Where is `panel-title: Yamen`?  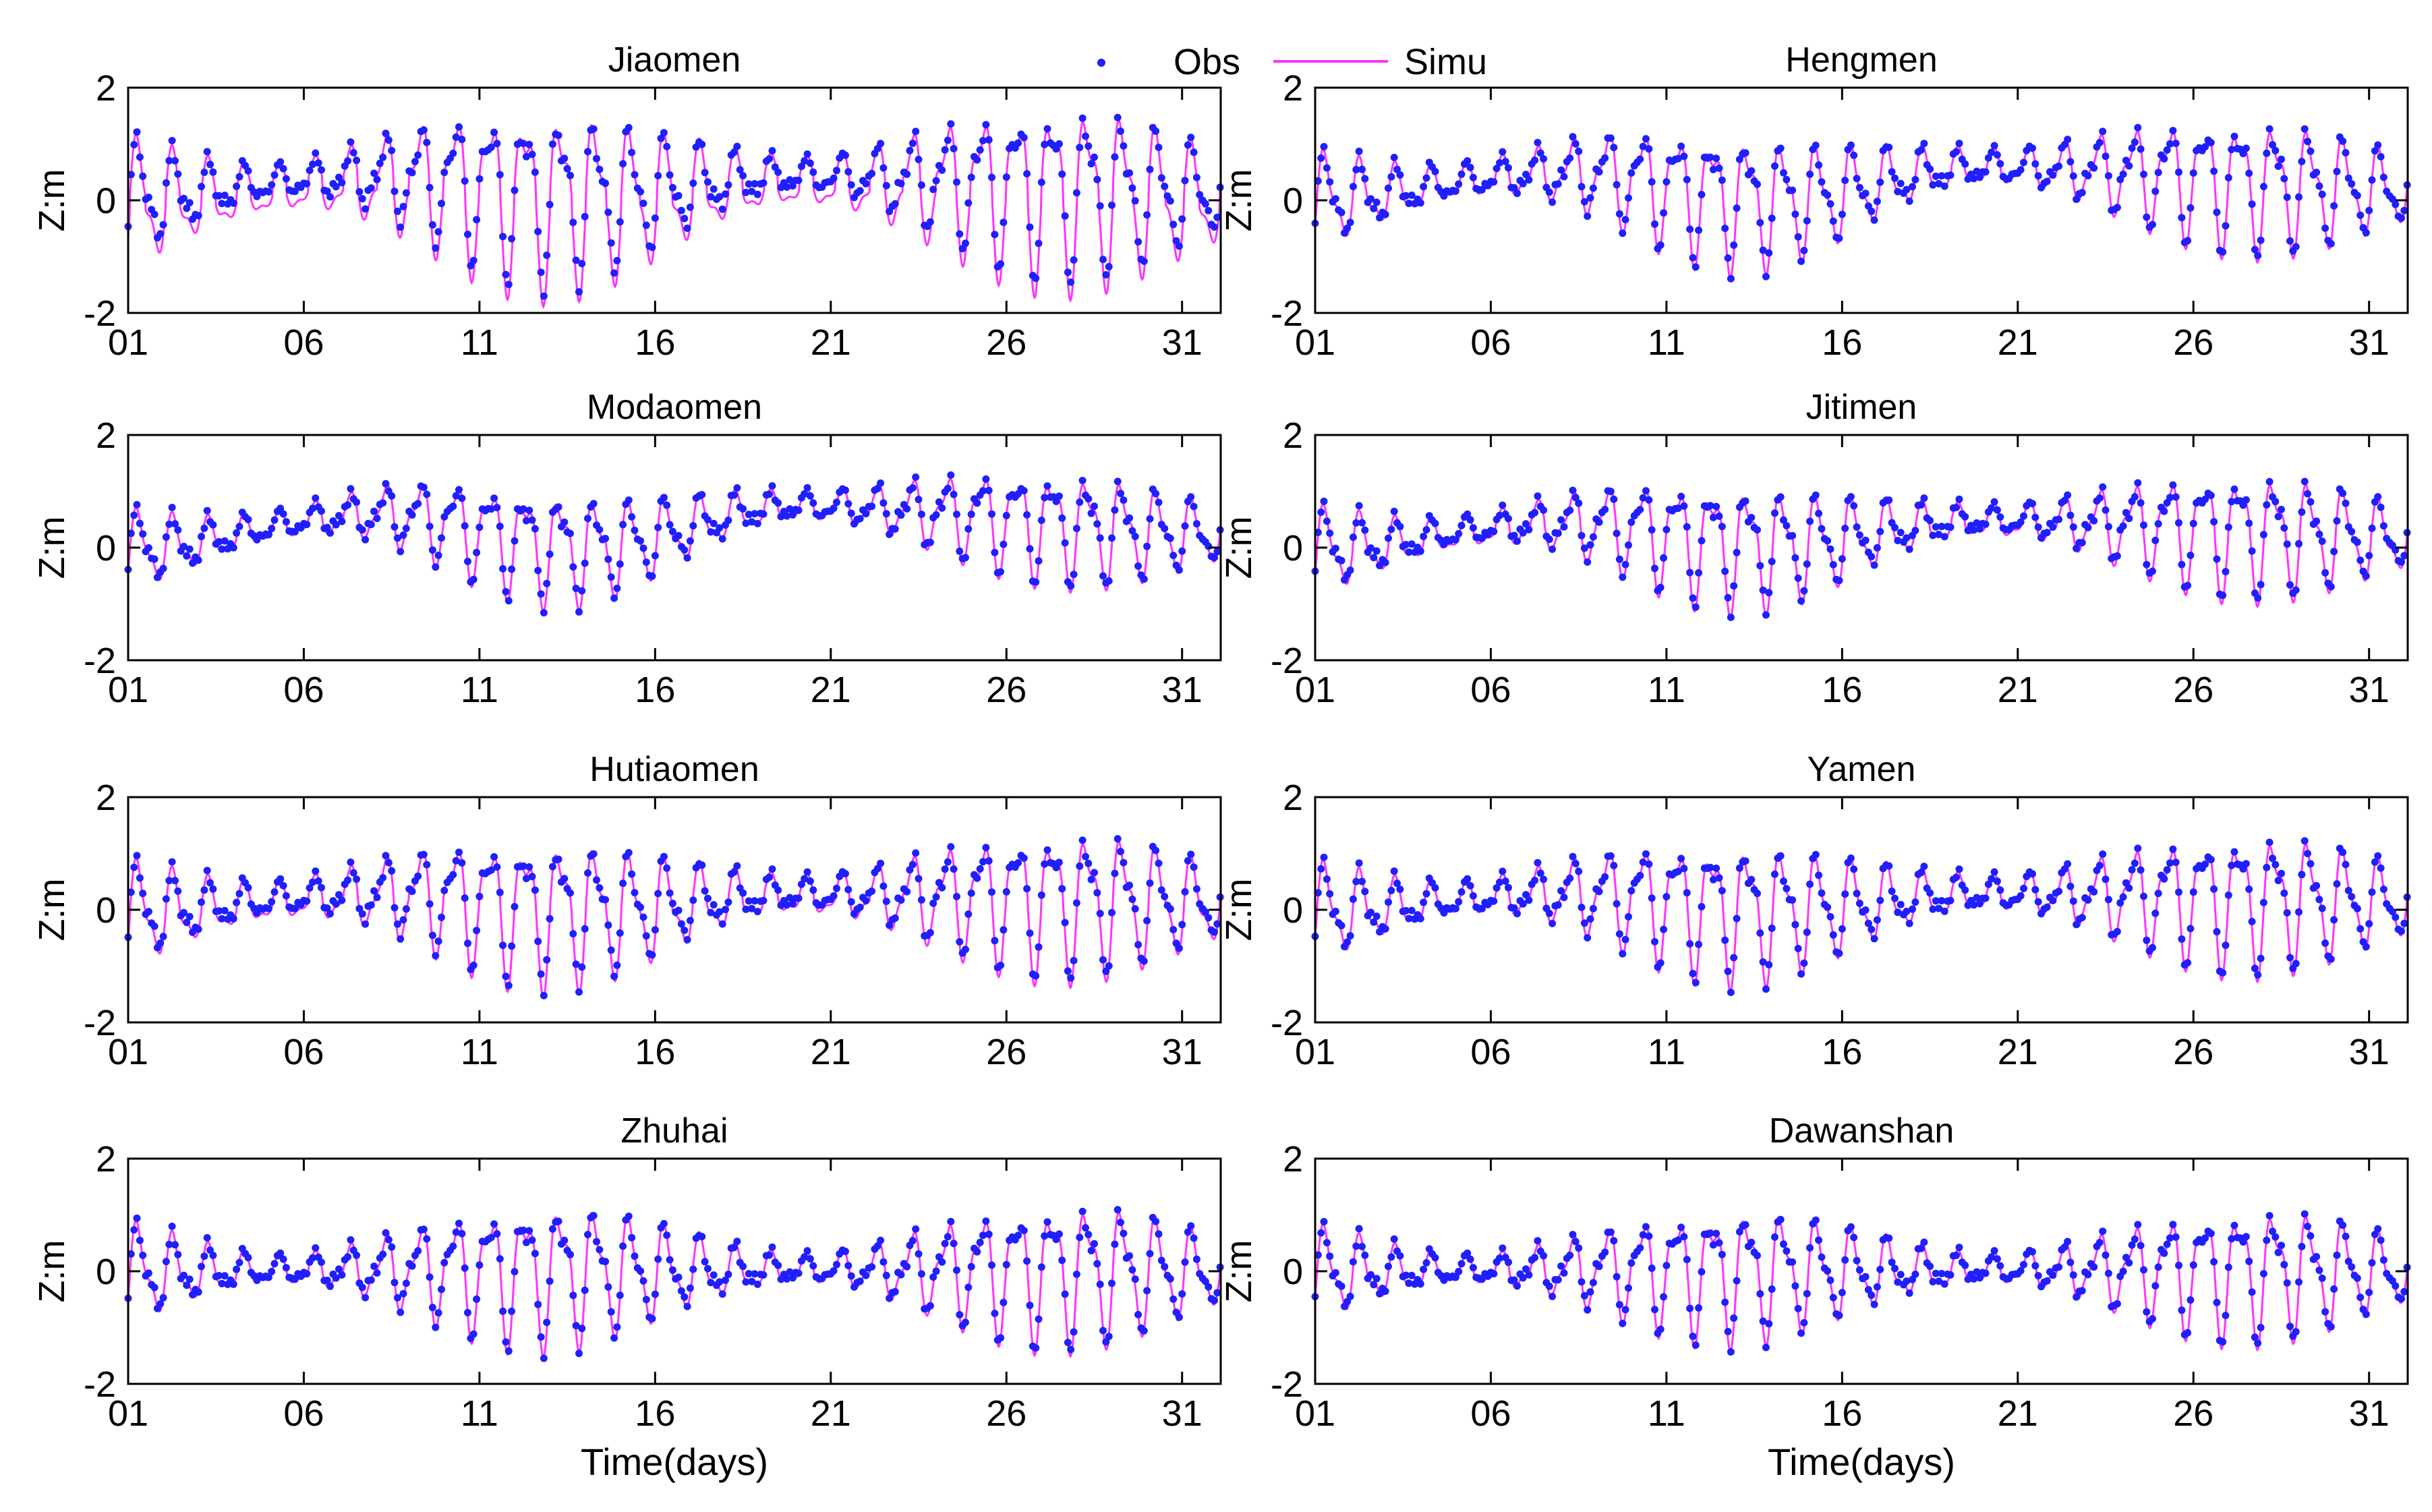 panel-title: Yamen is located at coordinates (1861, 769).